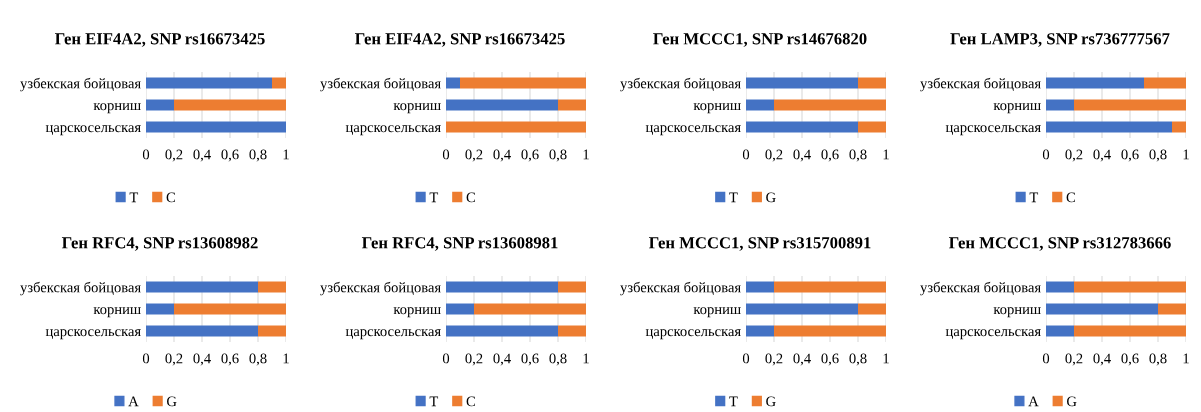 The width and height of the screenshot is (1201, 412). I want to click on legend-label: A, so click(1033, 401).